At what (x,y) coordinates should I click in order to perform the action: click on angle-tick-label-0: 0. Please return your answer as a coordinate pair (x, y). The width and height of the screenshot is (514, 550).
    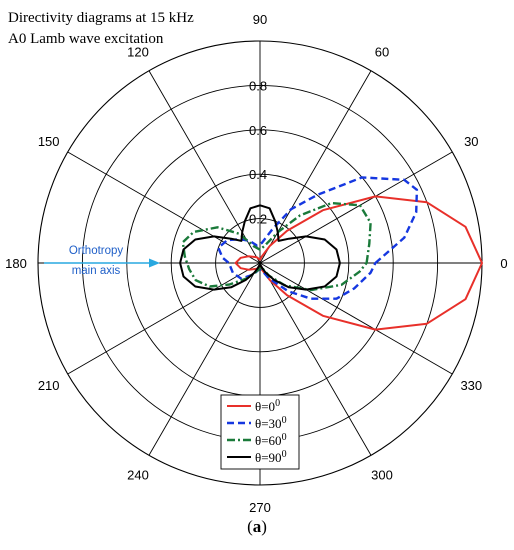
    Looking at the image, I should click on (503, 263).